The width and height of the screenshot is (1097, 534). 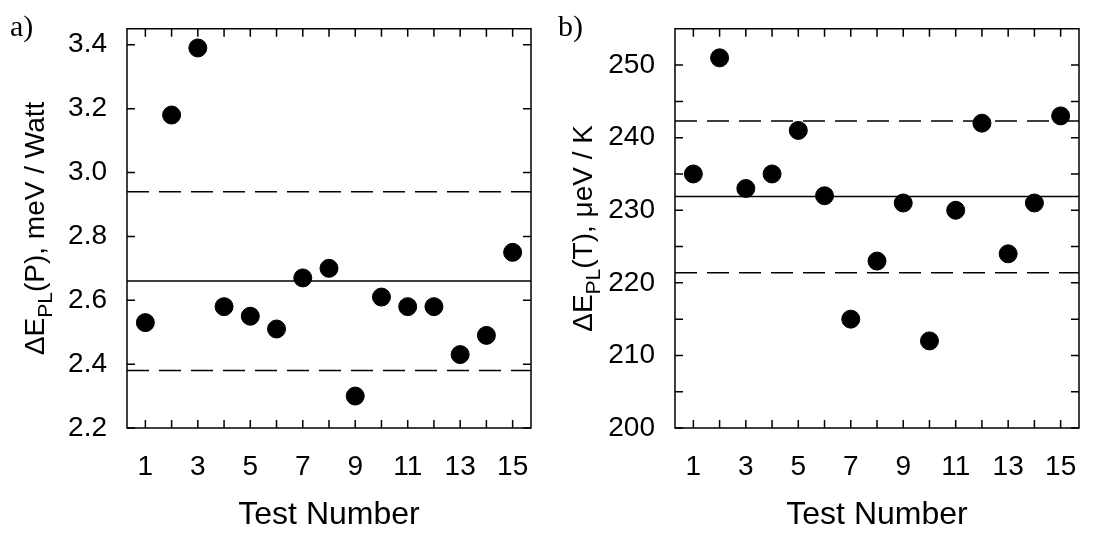 What do you see at coordinates (631, 63) in the screenshot?
I see `y-tick-label: 250` at bounding box center [631, 63].